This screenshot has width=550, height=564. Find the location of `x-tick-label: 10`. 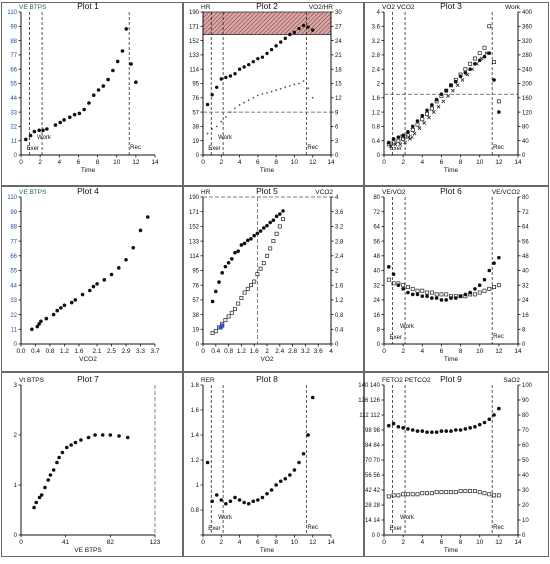

x-tick-label: 10 is located at coordinates (295, 542).